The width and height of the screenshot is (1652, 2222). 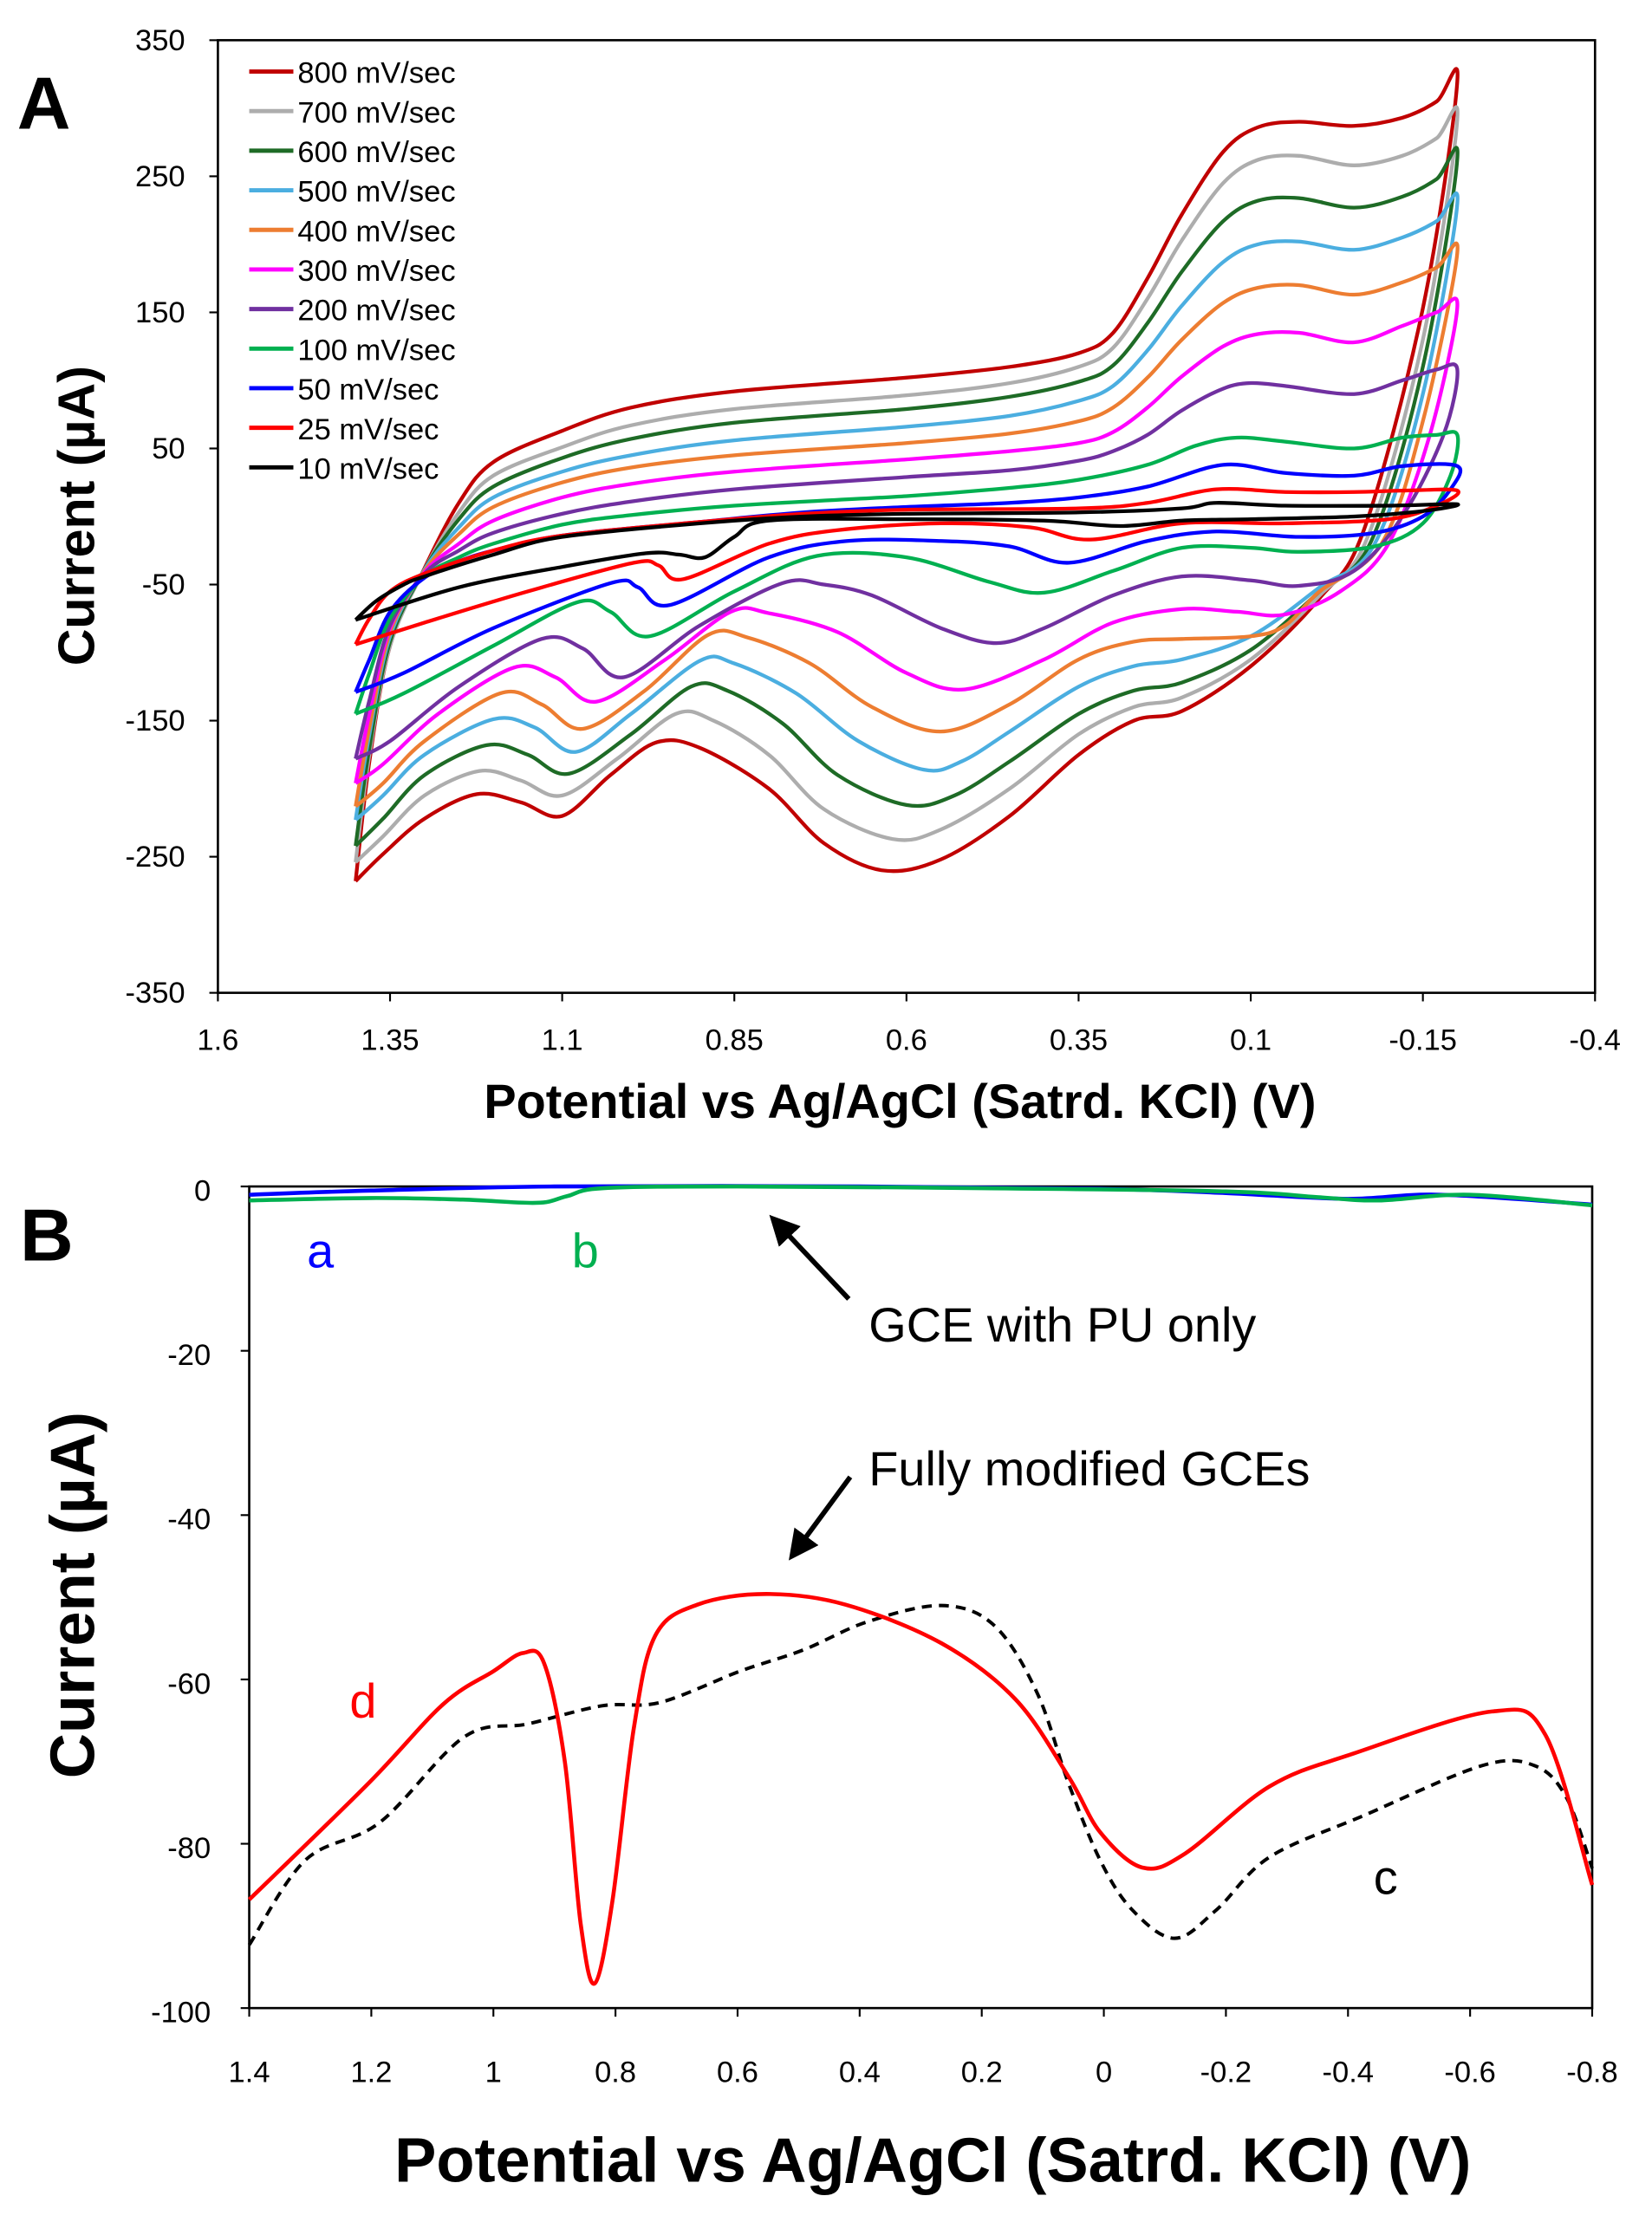 I want to click on y-tick-label-a: -250, so click(x=155, y=857).